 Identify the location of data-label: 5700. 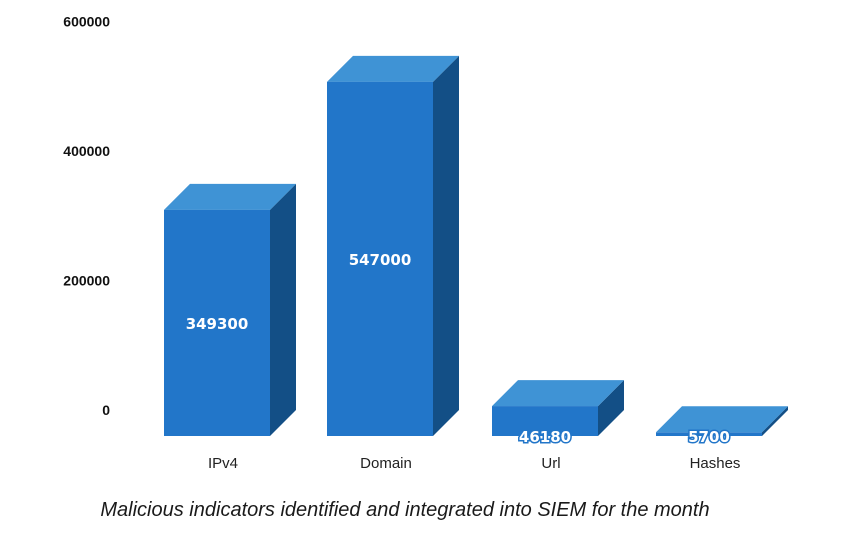
(709, 437).